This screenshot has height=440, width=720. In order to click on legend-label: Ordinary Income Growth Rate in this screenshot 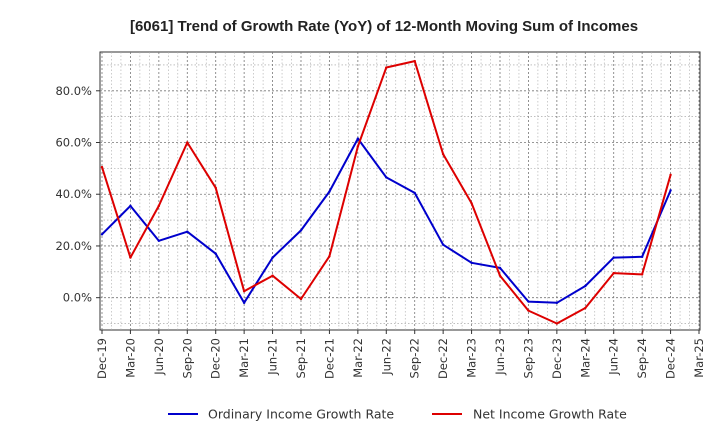, I will do `click(301, 414)`.